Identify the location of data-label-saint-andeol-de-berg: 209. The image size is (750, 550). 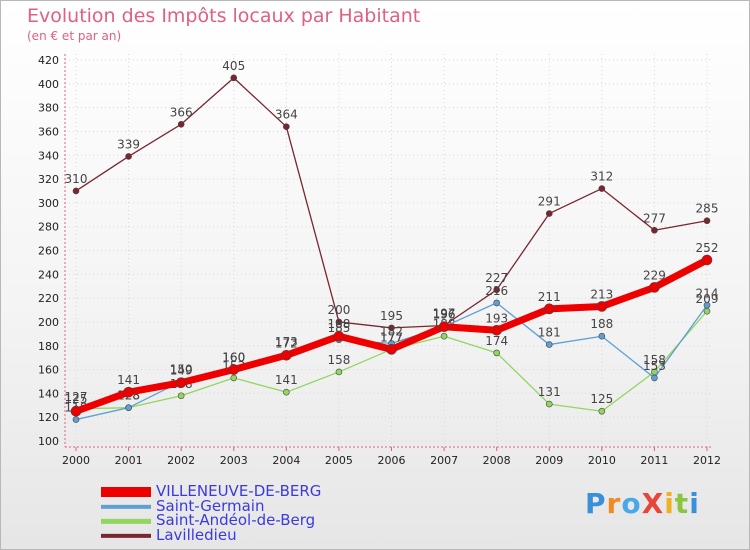
(707, 299).